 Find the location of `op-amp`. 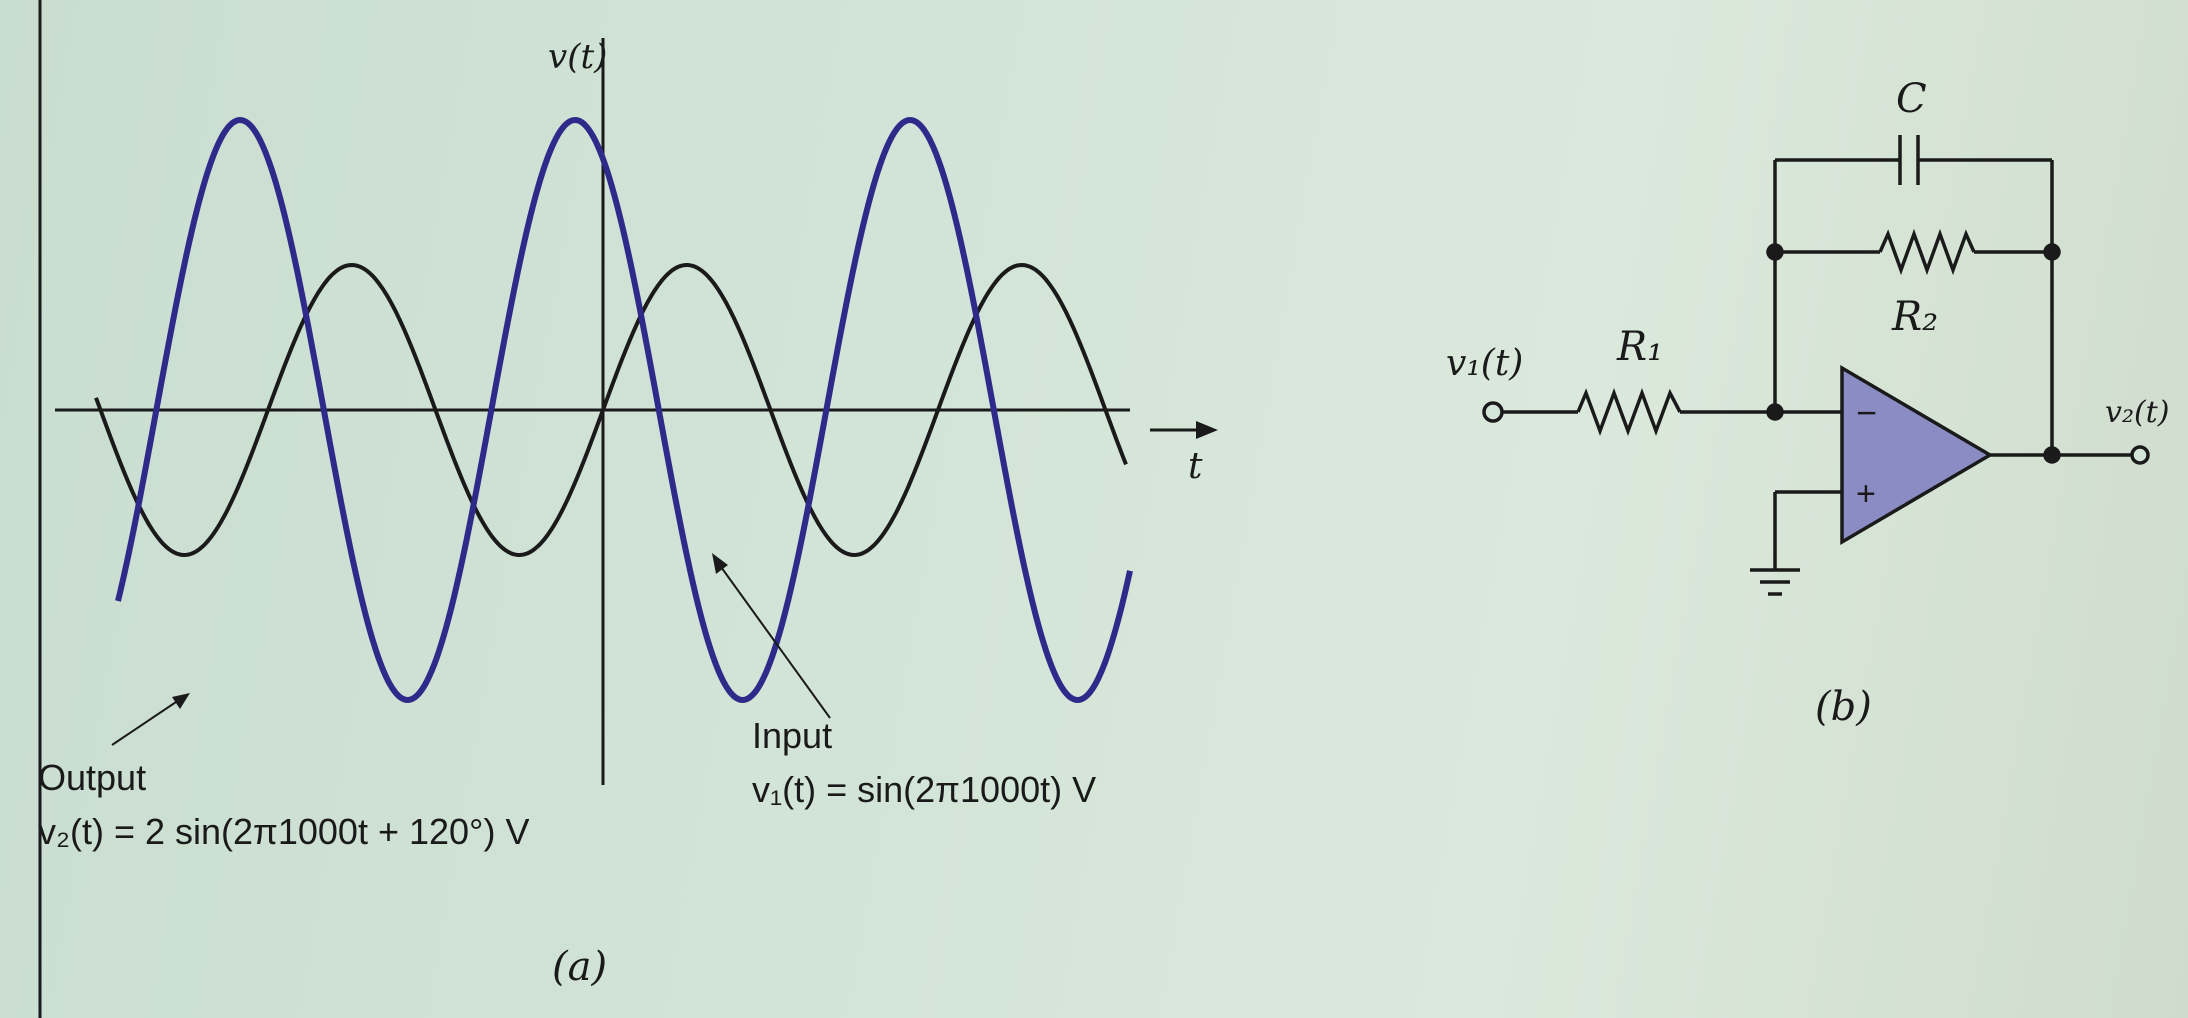

op-amp is located at coordinates (1917, 455).